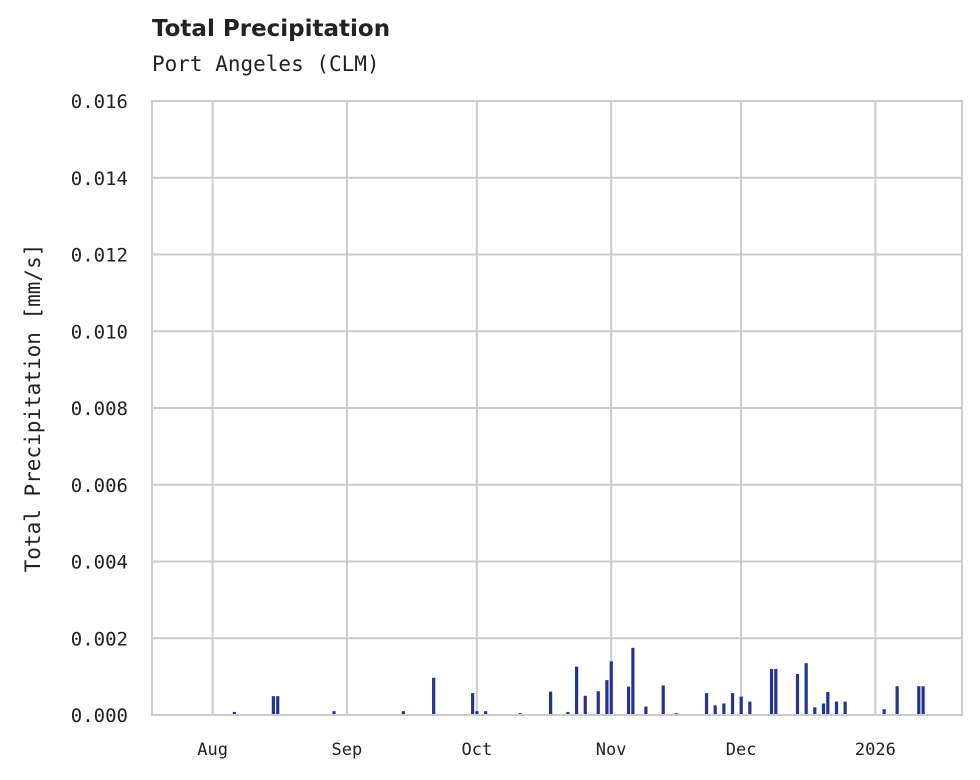 The height and width of the screenshot is (780, 980). What do you see at coordinates (99, 563) in the screenshot?
I see `y-tick-label: 0.004` at bounding box center [99, 563].